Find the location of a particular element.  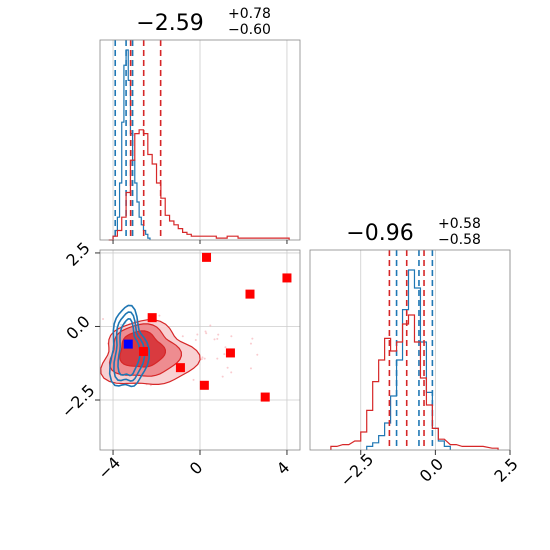

axes-background is located at coordinates (410, 350).